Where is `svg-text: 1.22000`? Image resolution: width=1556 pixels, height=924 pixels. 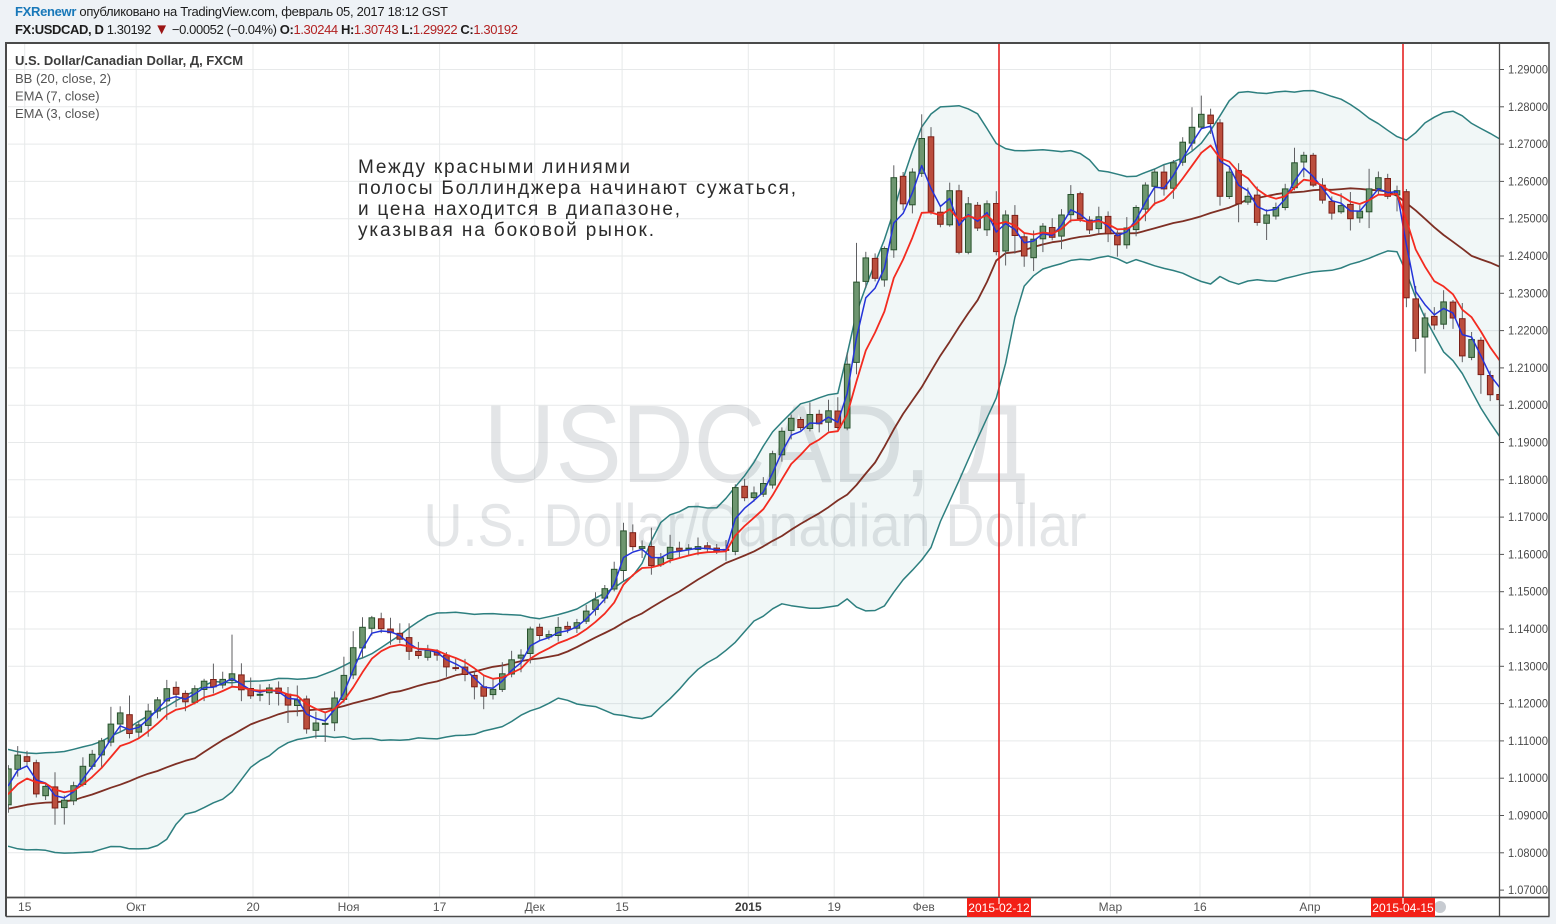
svg-text: 1.22000 is located at coordinates (1528, 332).